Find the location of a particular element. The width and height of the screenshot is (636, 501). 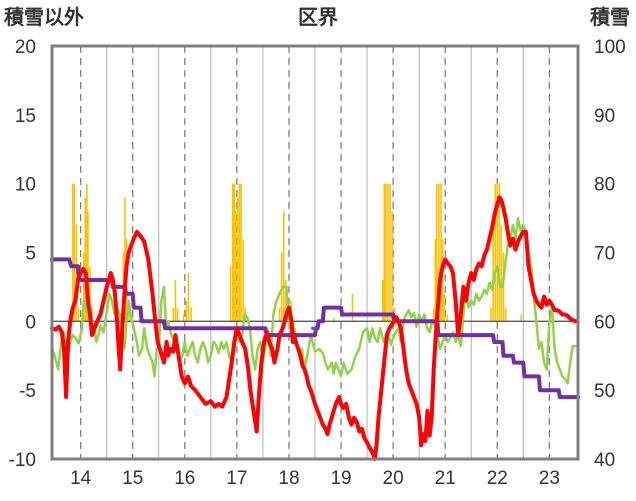

x-tick: 19 is located at coordinates (340, 478).